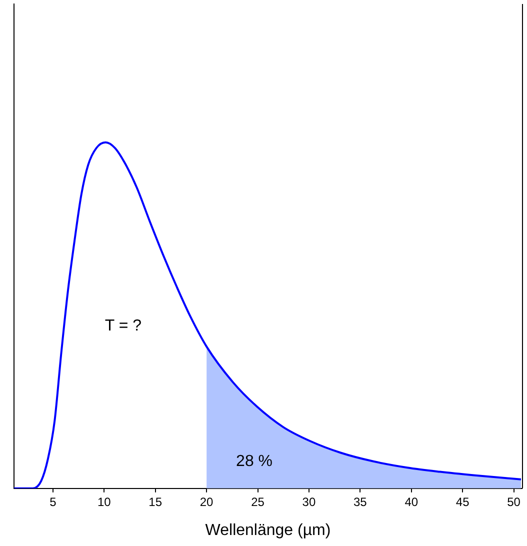  Describe the element at coordinates (268, 530) in the screenshot. I see `x-axis-title: Wellenlänge (µm)` at that location.